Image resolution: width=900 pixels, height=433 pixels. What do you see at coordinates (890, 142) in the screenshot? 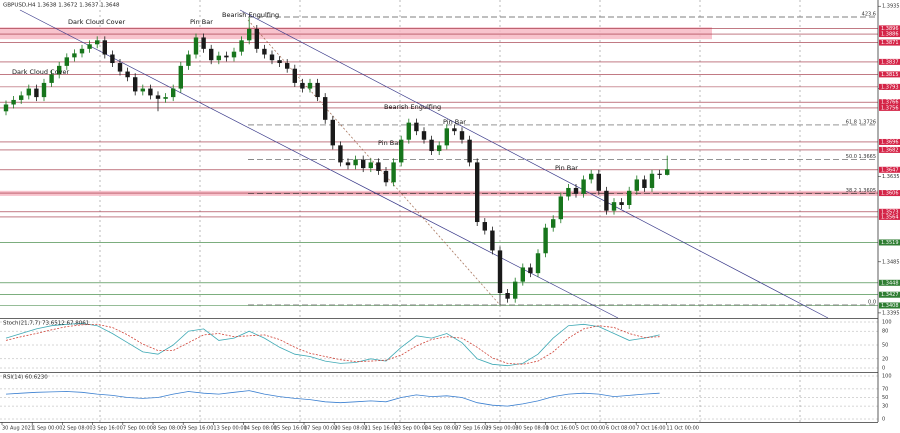
I see `level-label: 1.3696` at bounding box center [890, 142].